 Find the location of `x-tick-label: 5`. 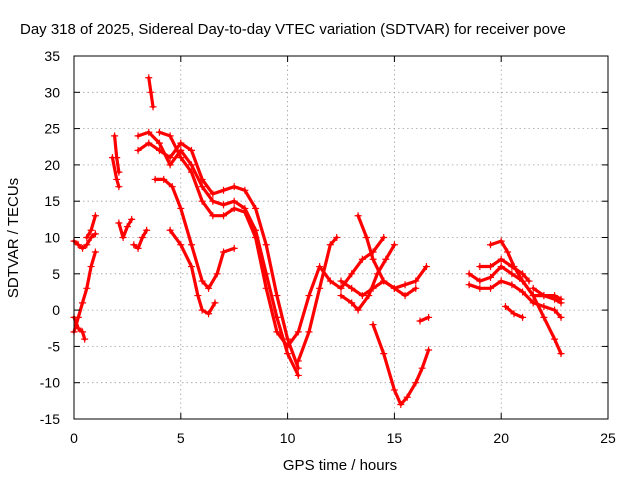

x-tick-label: 5 is located at coordinates (181, 438).